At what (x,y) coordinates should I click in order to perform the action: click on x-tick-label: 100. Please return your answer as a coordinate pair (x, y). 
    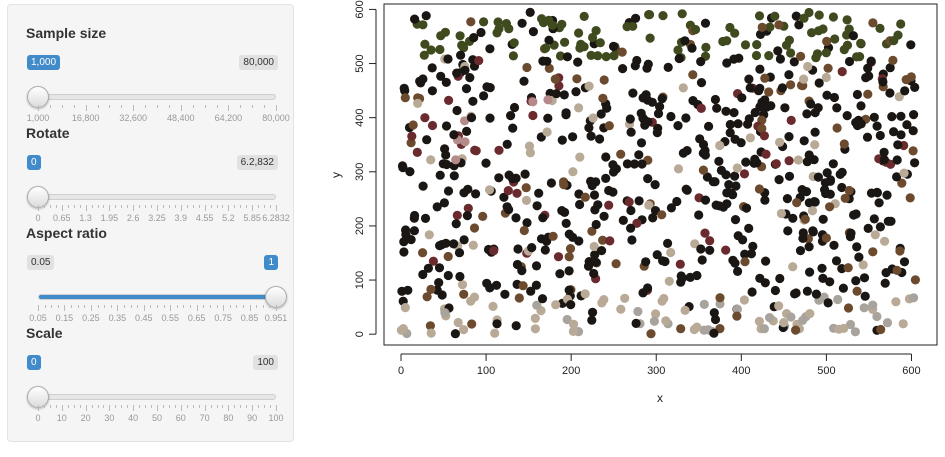
    Looking at the image, I should click on (486, 371).